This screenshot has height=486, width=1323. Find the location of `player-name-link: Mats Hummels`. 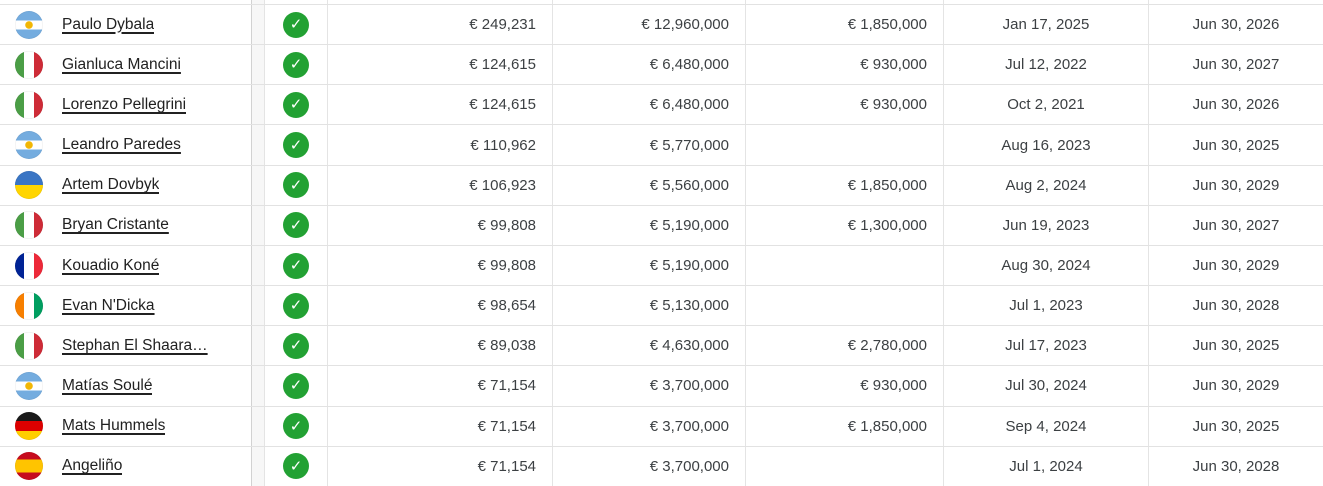

player-name-link: Mats Hummels is located at coordinates (114, 426).